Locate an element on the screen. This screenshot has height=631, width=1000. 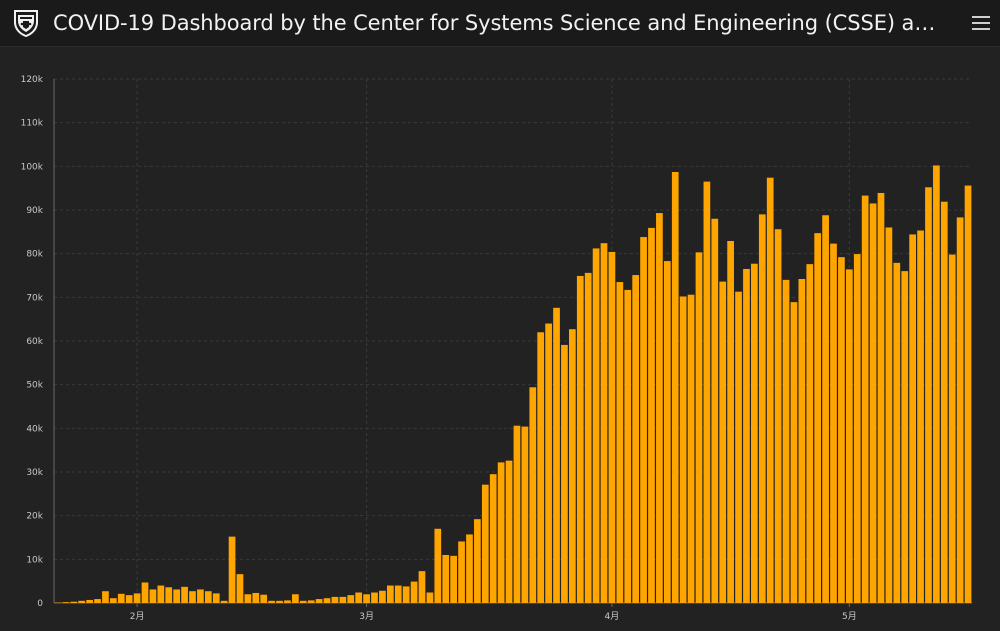
university-shield-icon is located at coordinates (26, 23).